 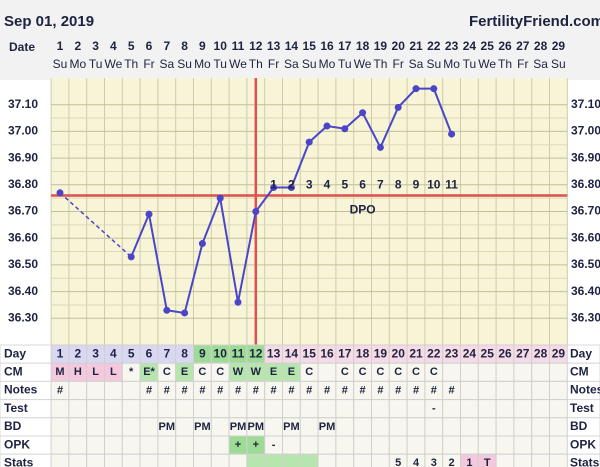 I want to click on day-cell: 15, so click(x=310, y=353).